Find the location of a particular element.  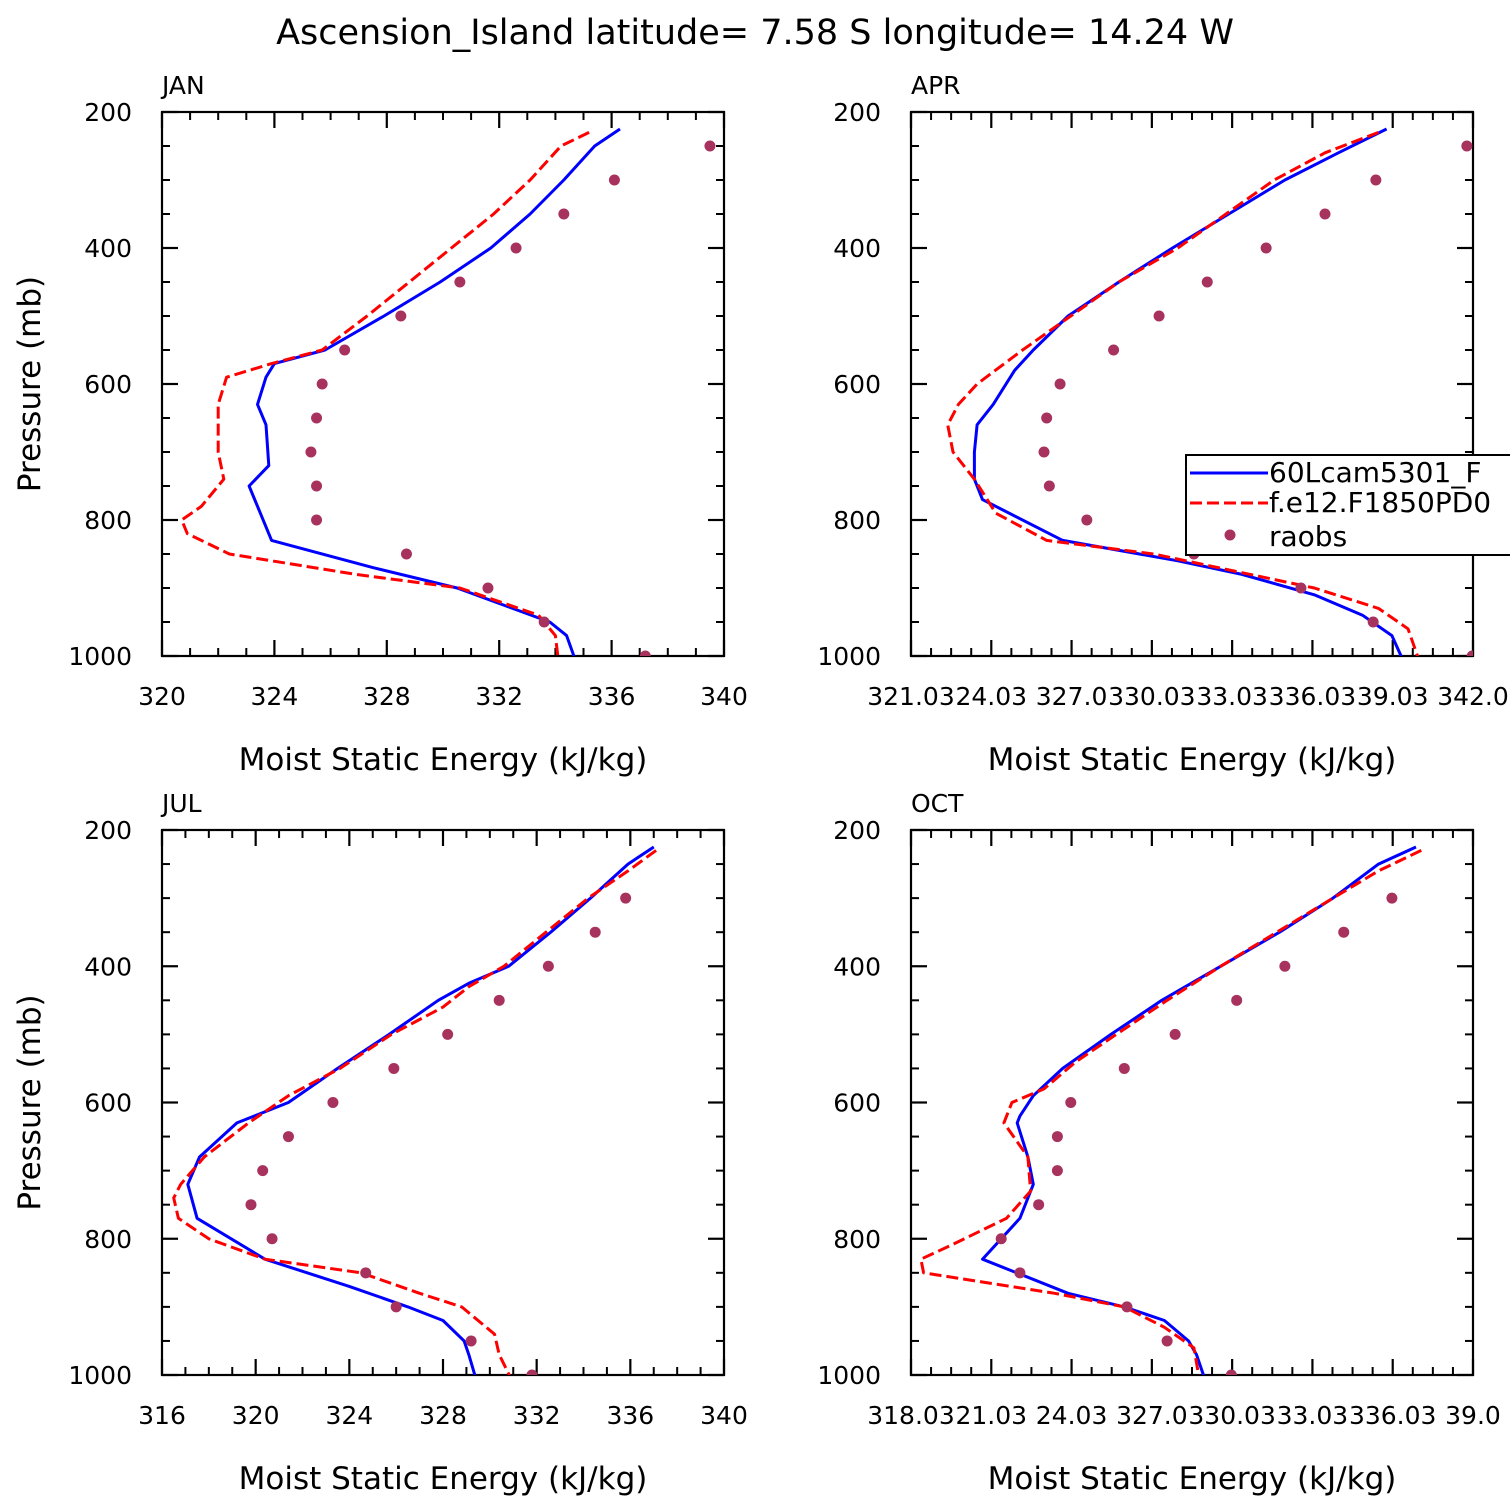

x-tick-label: 39.03 is located at coordinates (1393, 696).